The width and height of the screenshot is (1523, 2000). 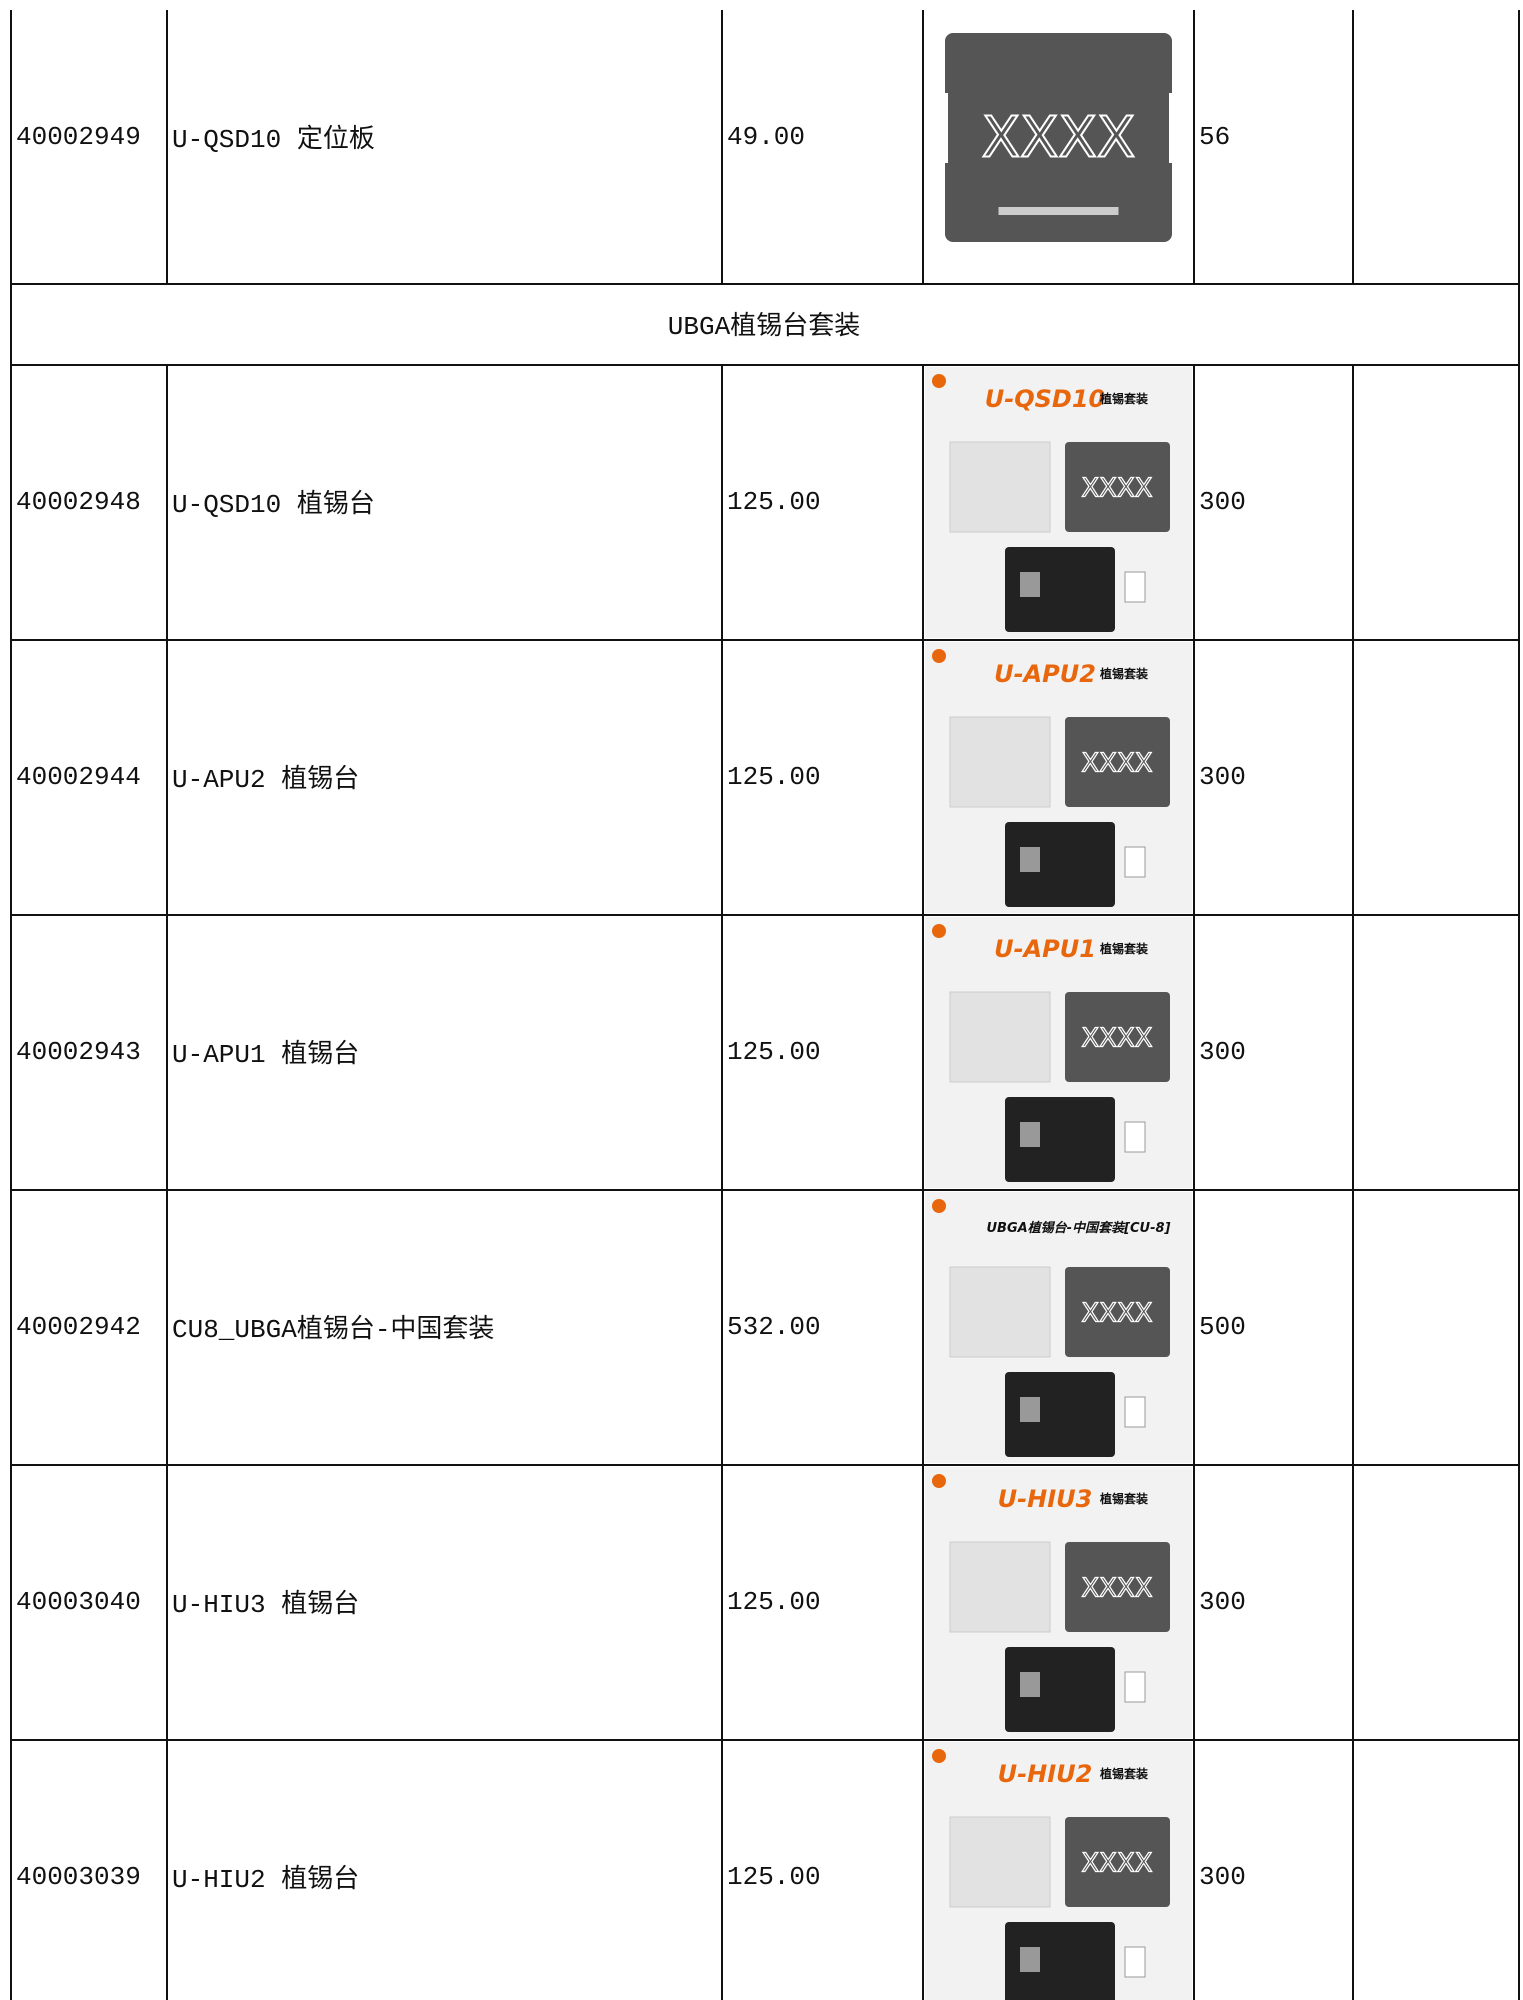 I want to click on cell-name: CU8_UBGA植锡台-中国套装, so click(x=333, y=1330).